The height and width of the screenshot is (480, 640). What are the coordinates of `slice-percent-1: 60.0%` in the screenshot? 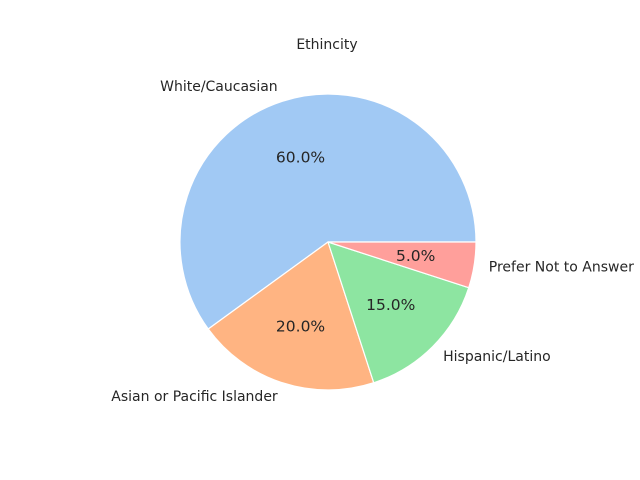 It's located at (300, 158).